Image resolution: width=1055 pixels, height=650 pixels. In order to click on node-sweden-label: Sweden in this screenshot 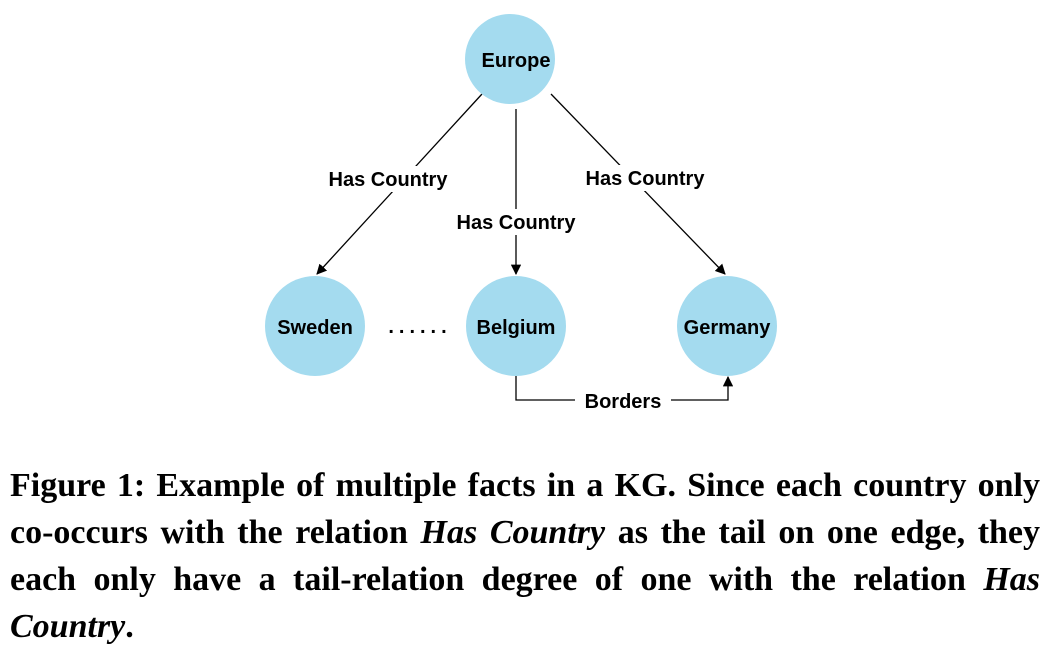, I will do `click(315, 328)`.